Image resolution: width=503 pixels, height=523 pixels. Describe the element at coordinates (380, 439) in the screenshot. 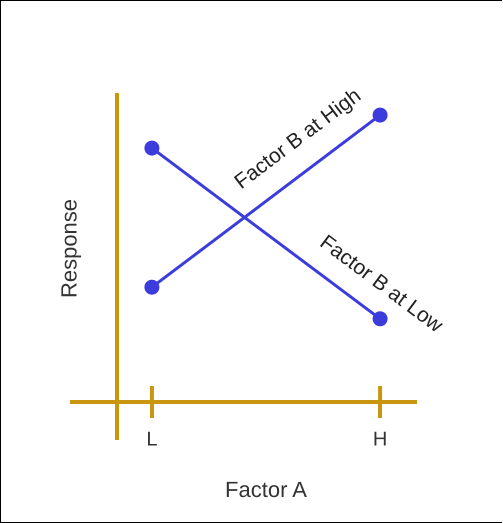

I see `x-tick-label: H` at that location.